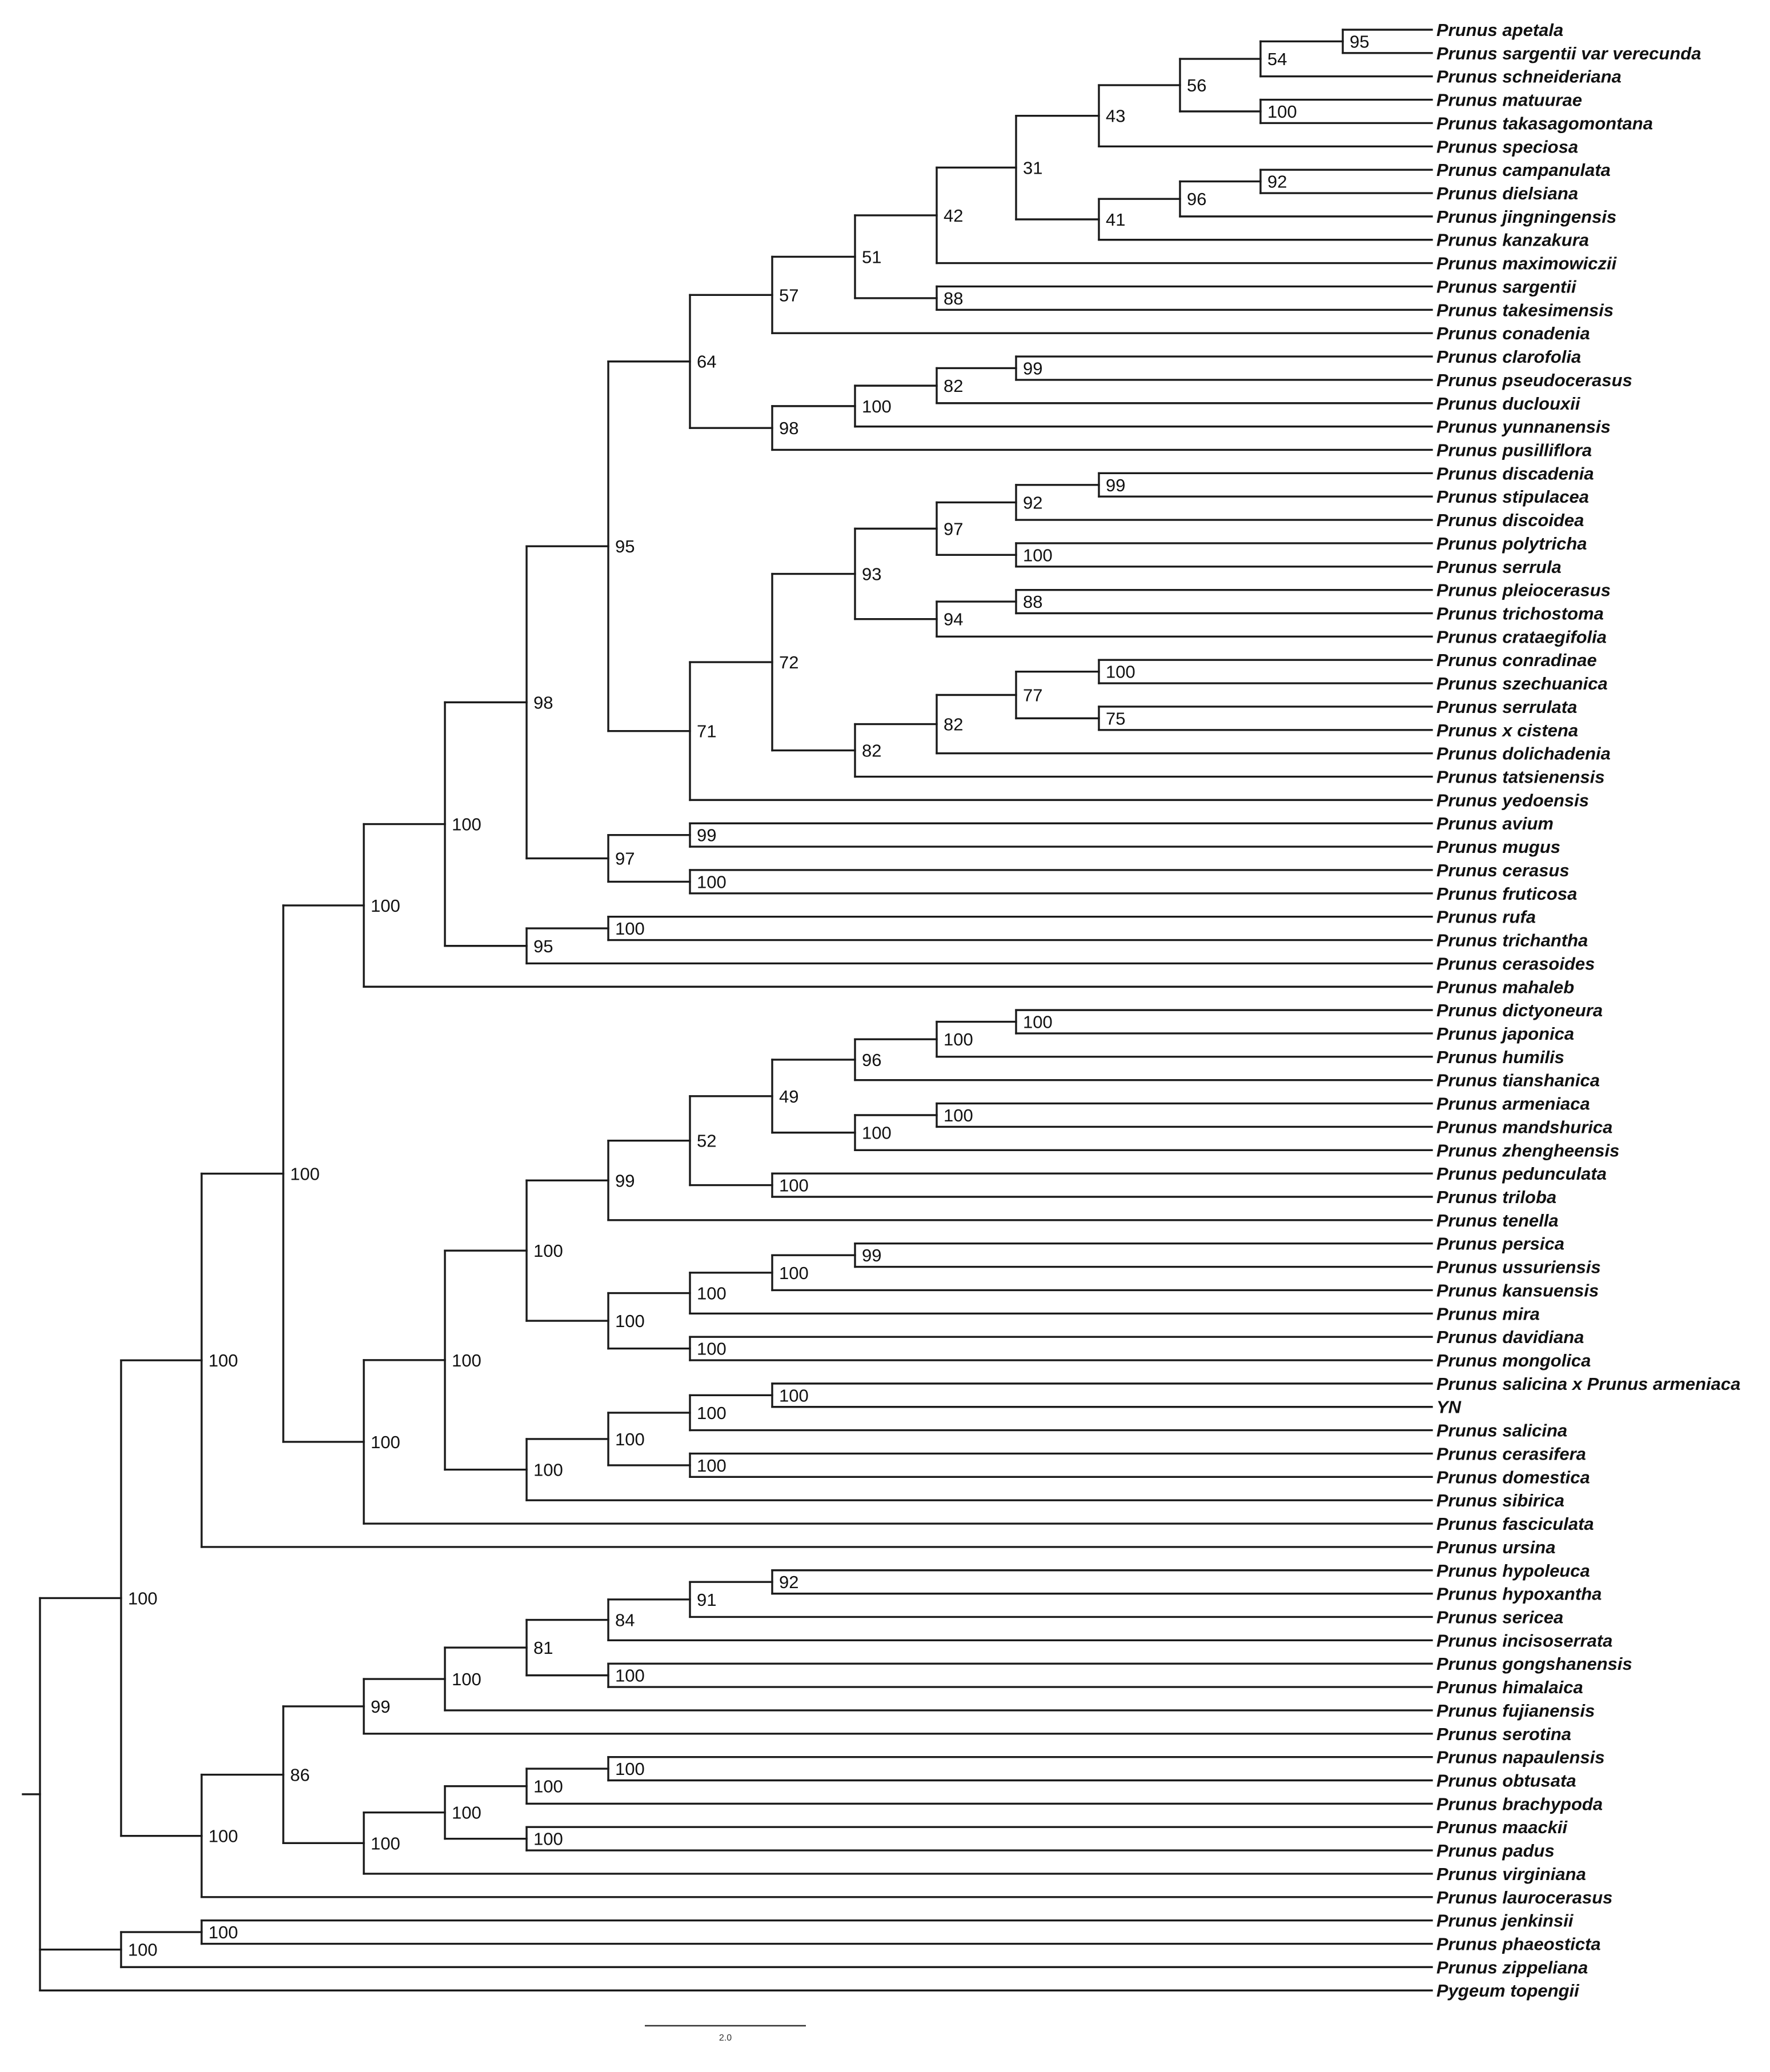 The height and width of the screenshot is (2072, 1770). I want to click on tip-label: Prunus serrula, so click(1499, 567).